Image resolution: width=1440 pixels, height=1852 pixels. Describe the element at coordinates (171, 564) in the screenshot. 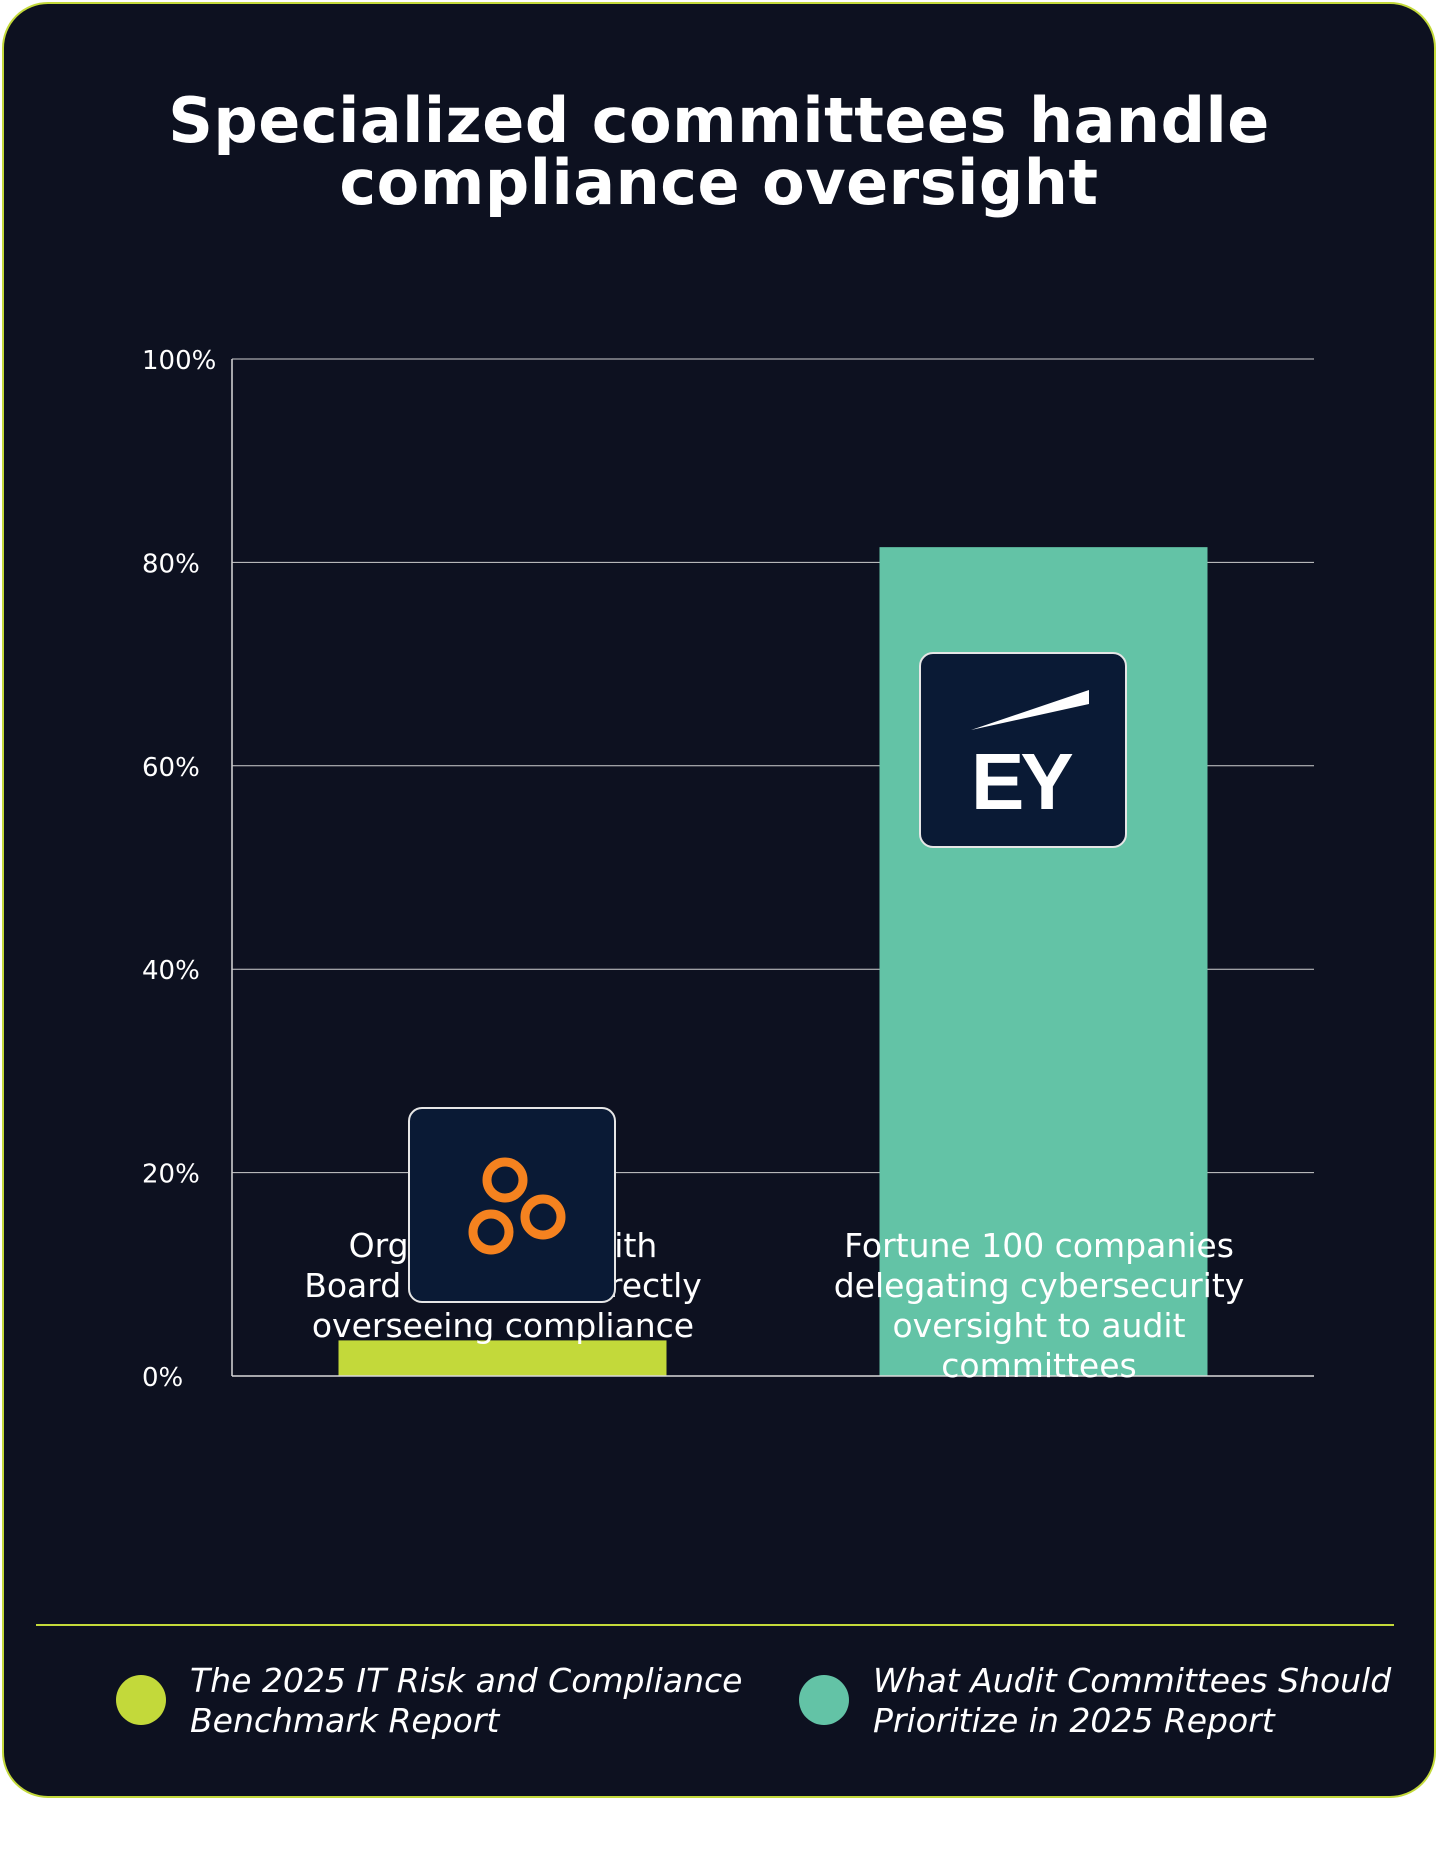

I see `y-tick-label-80: 80%` at that location.